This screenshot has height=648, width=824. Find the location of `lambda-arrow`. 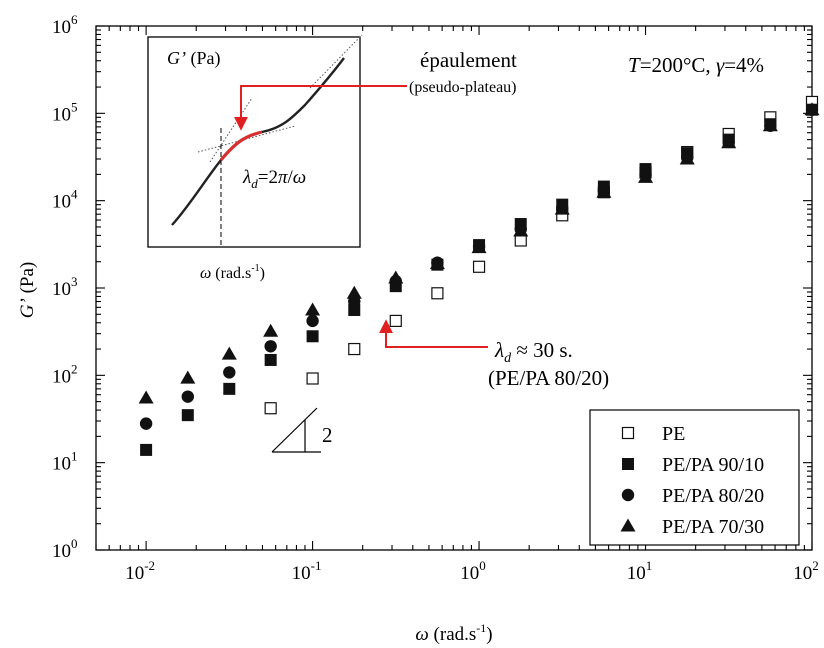

lambda-arrow is located at coordinates (433, 333).